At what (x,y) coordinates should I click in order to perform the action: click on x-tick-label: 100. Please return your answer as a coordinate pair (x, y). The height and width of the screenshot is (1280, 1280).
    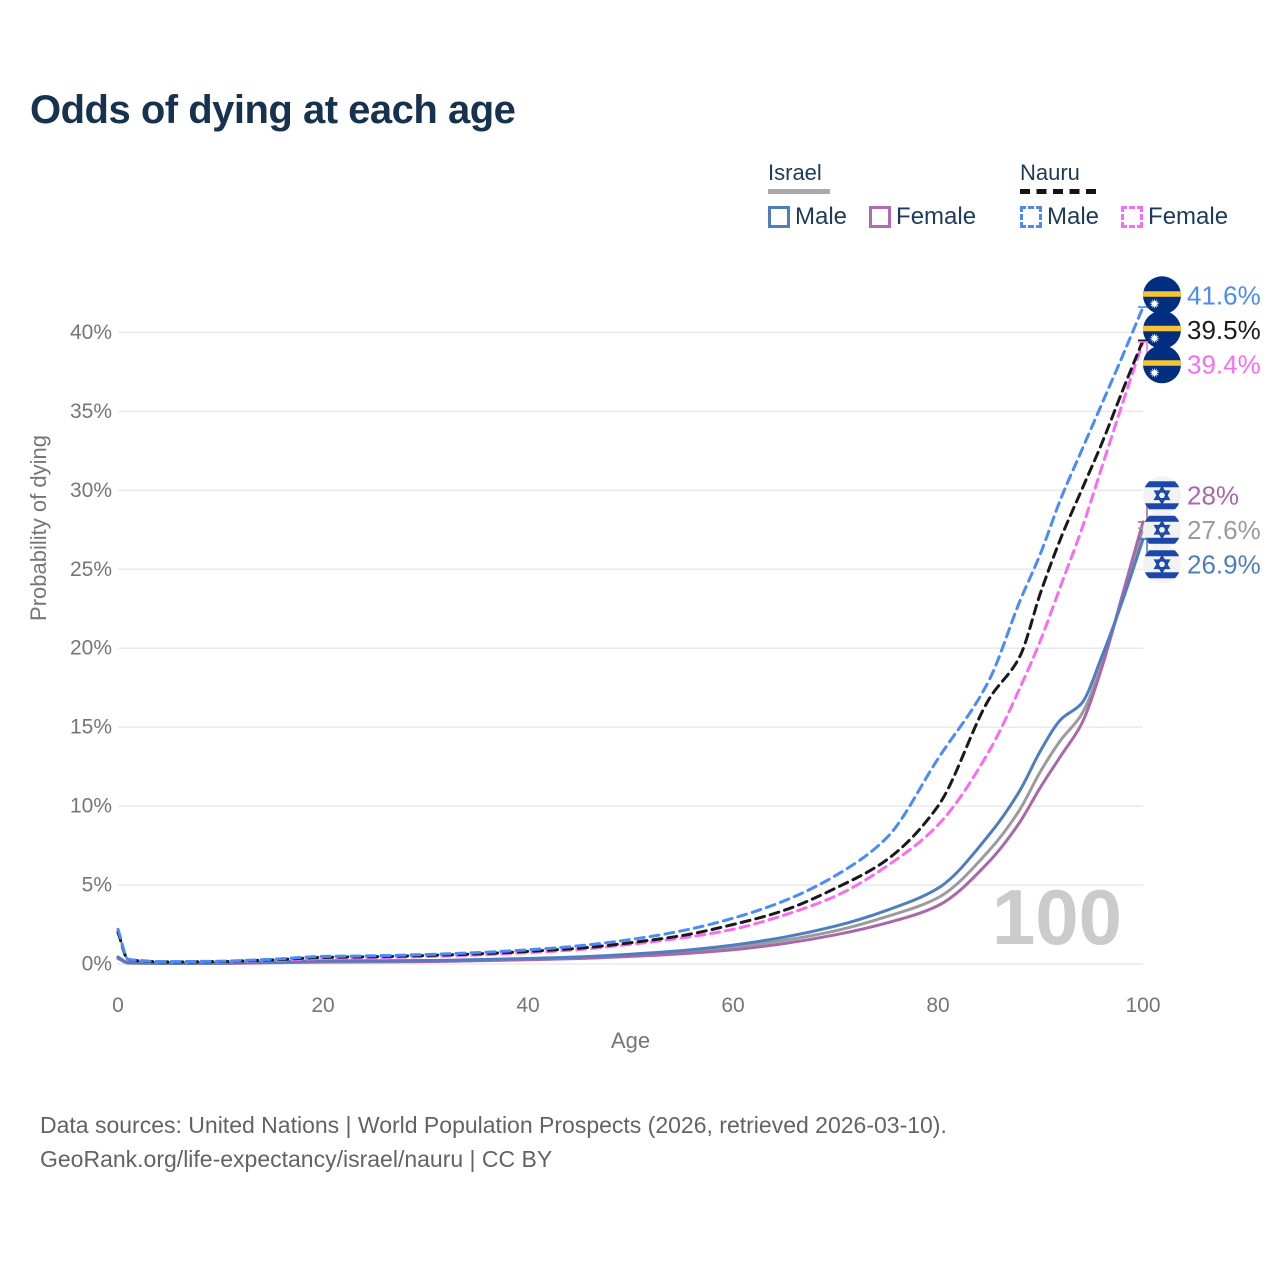
    Looking at the image, I should click on (1142, 1005).